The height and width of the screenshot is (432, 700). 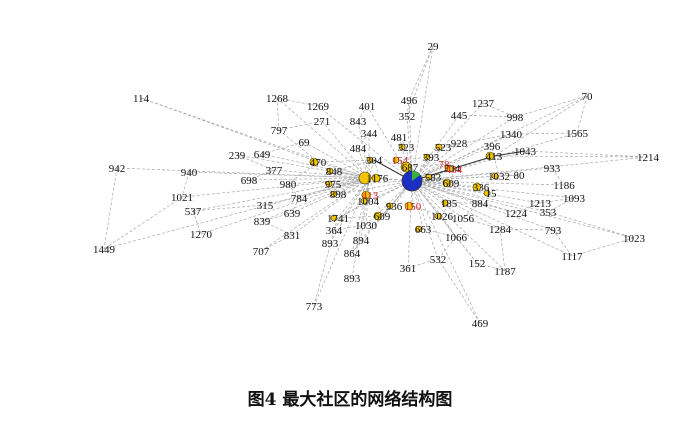 What do you see at coordinates (358, 149) in the screenshot?
I see `node-484: 484` at bounding box center [358, 149].